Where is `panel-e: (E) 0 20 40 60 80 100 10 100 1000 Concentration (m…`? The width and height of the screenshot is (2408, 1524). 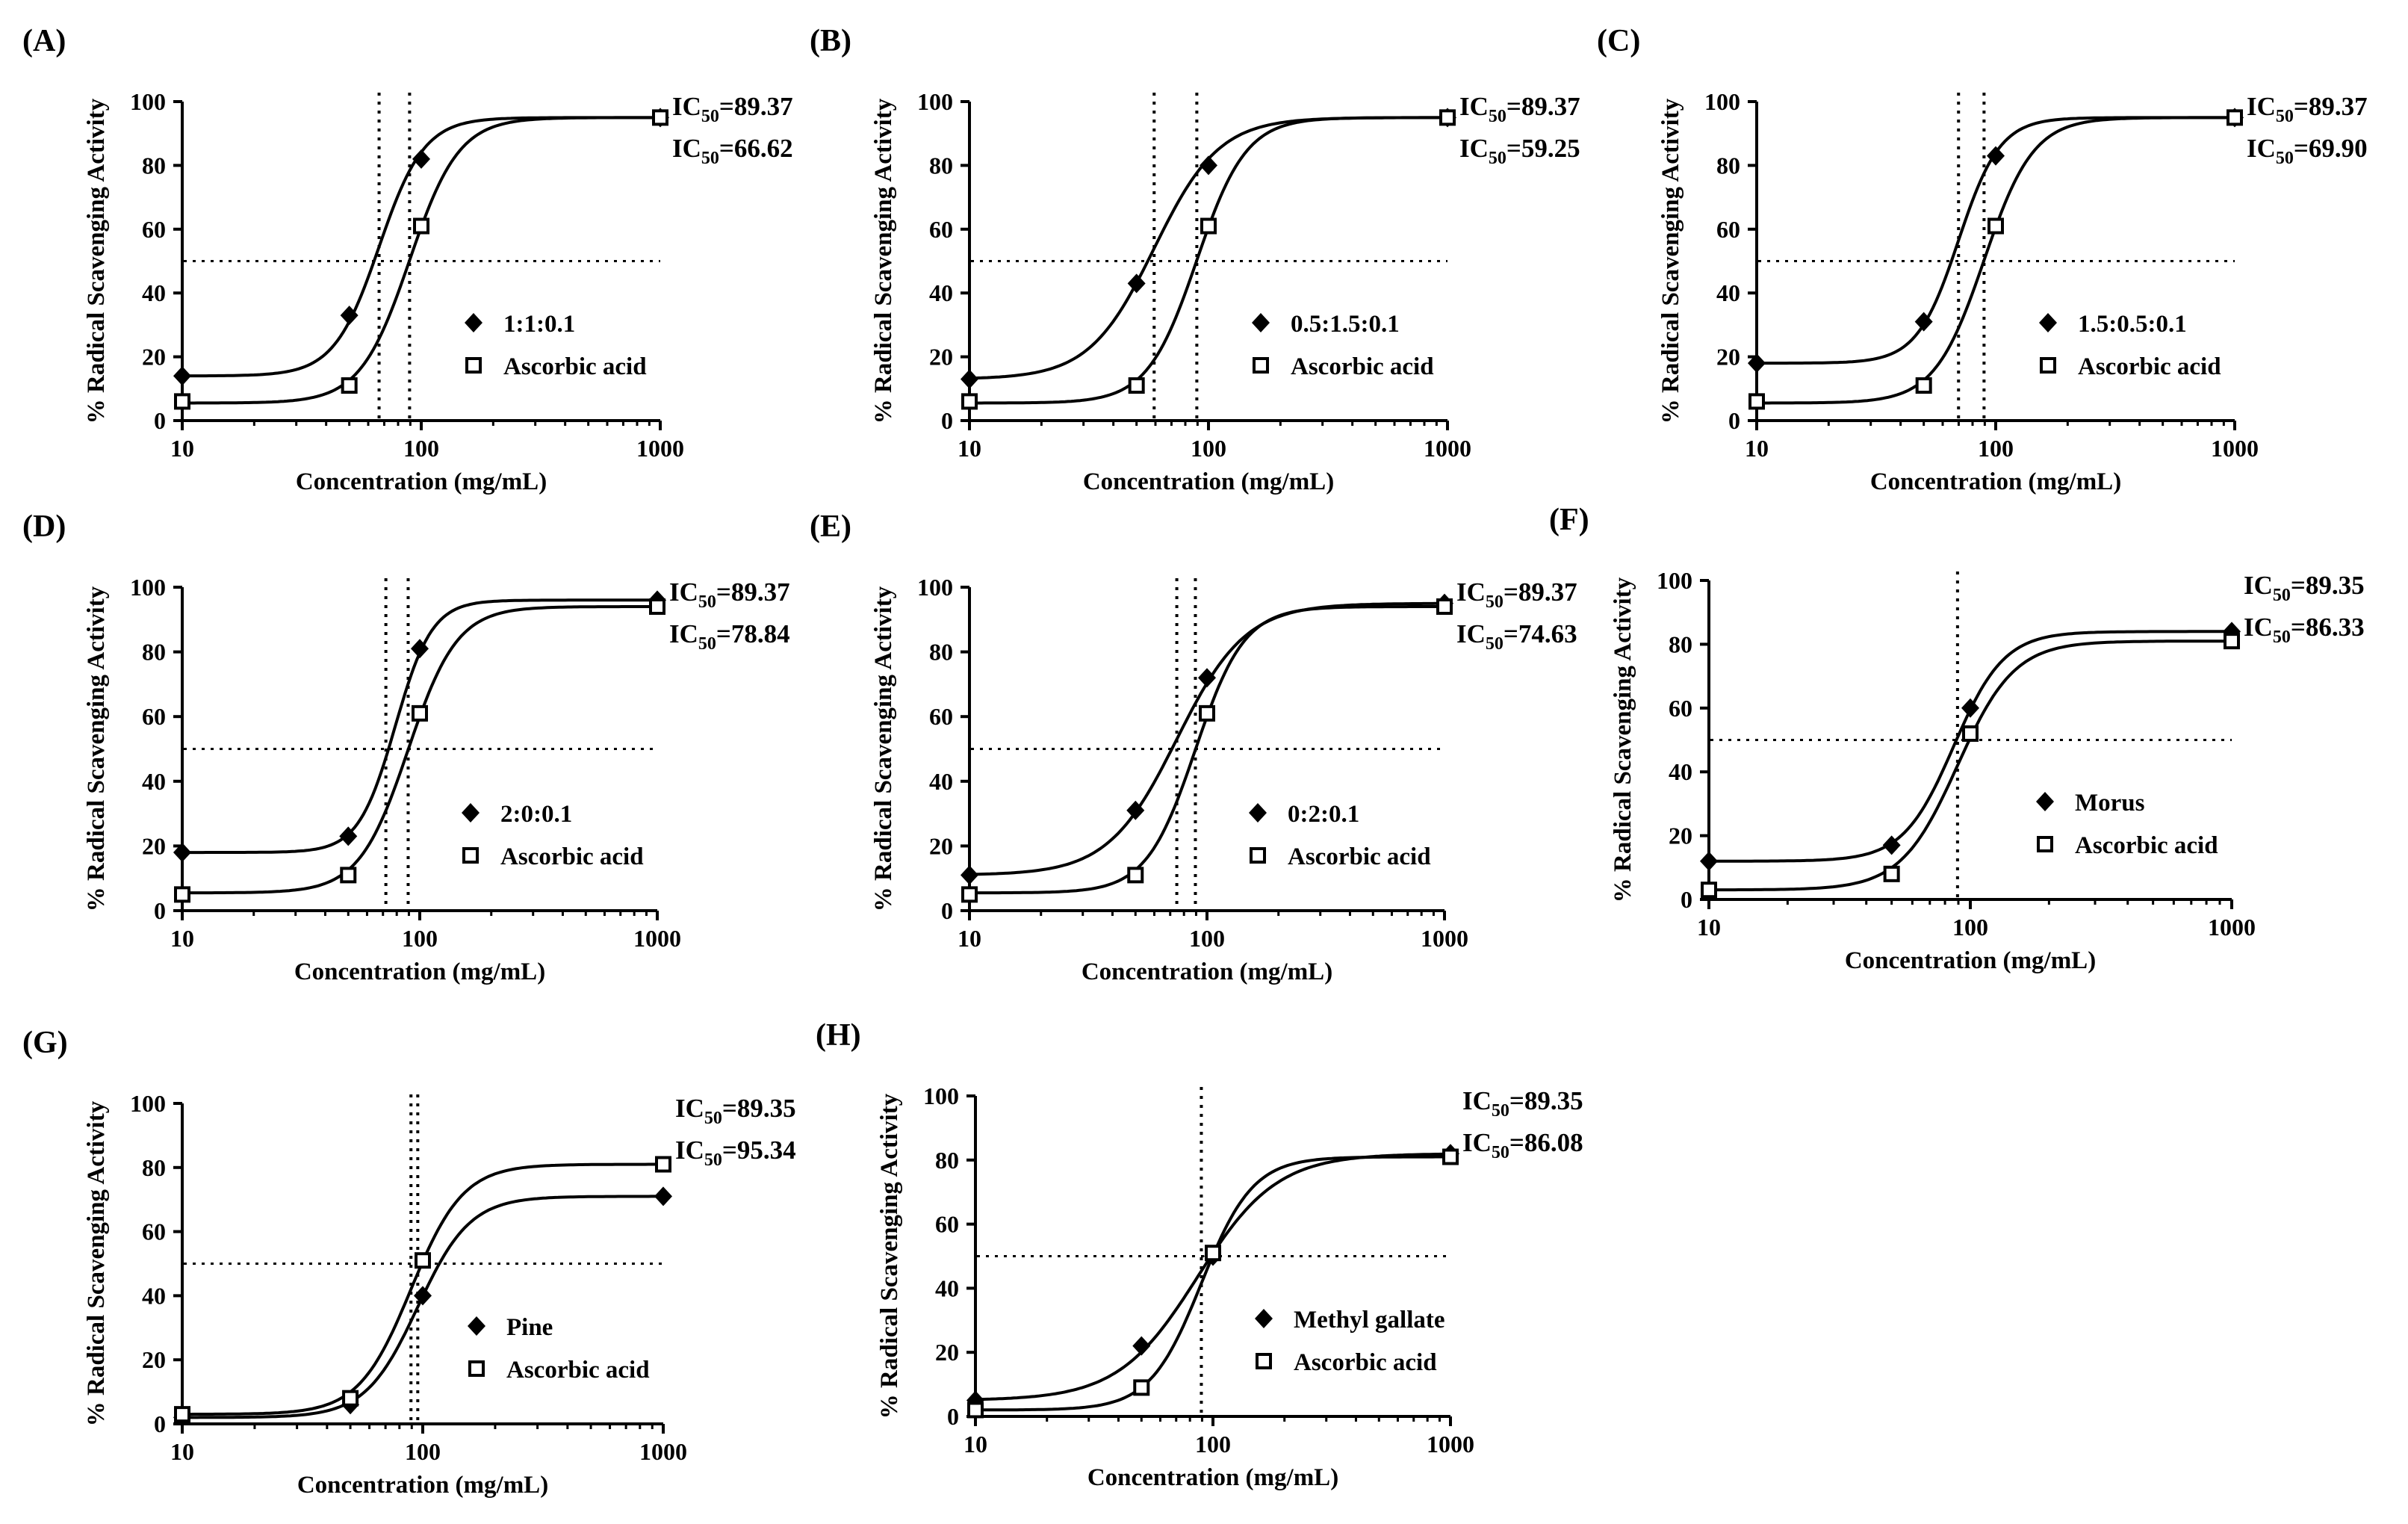 panel-e: (E) 0 20 40 60 80 100 10 100 1000 Concentration (m… is located at coordinates (1193, 747).